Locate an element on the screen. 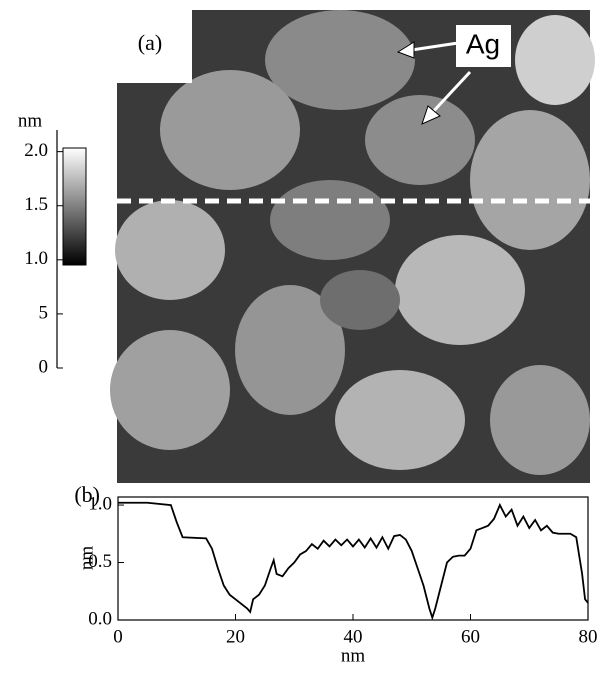 This screenshot has height=673, width=611. panel-label: (b) is located at coordinates (87, 494).